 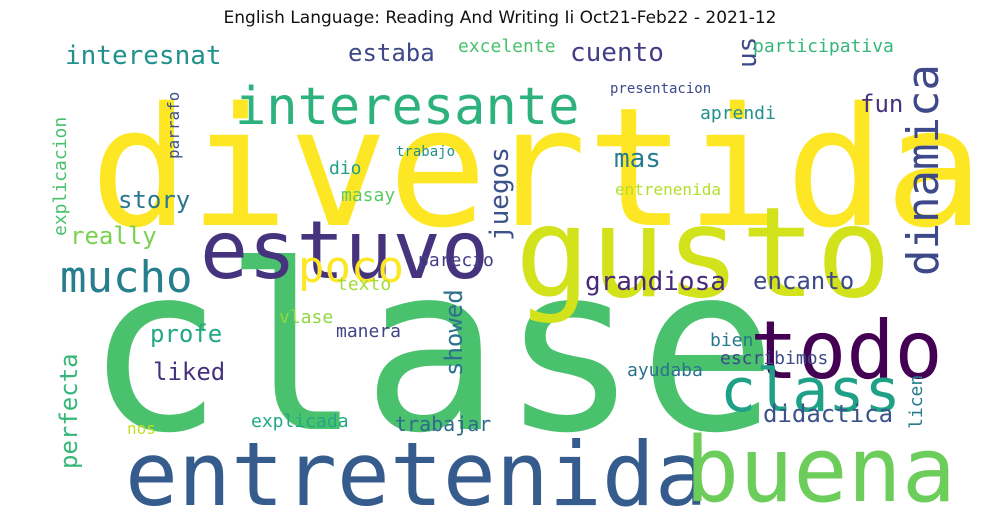 I want to click on cloud-word: masay, so click(x=368, y=195).